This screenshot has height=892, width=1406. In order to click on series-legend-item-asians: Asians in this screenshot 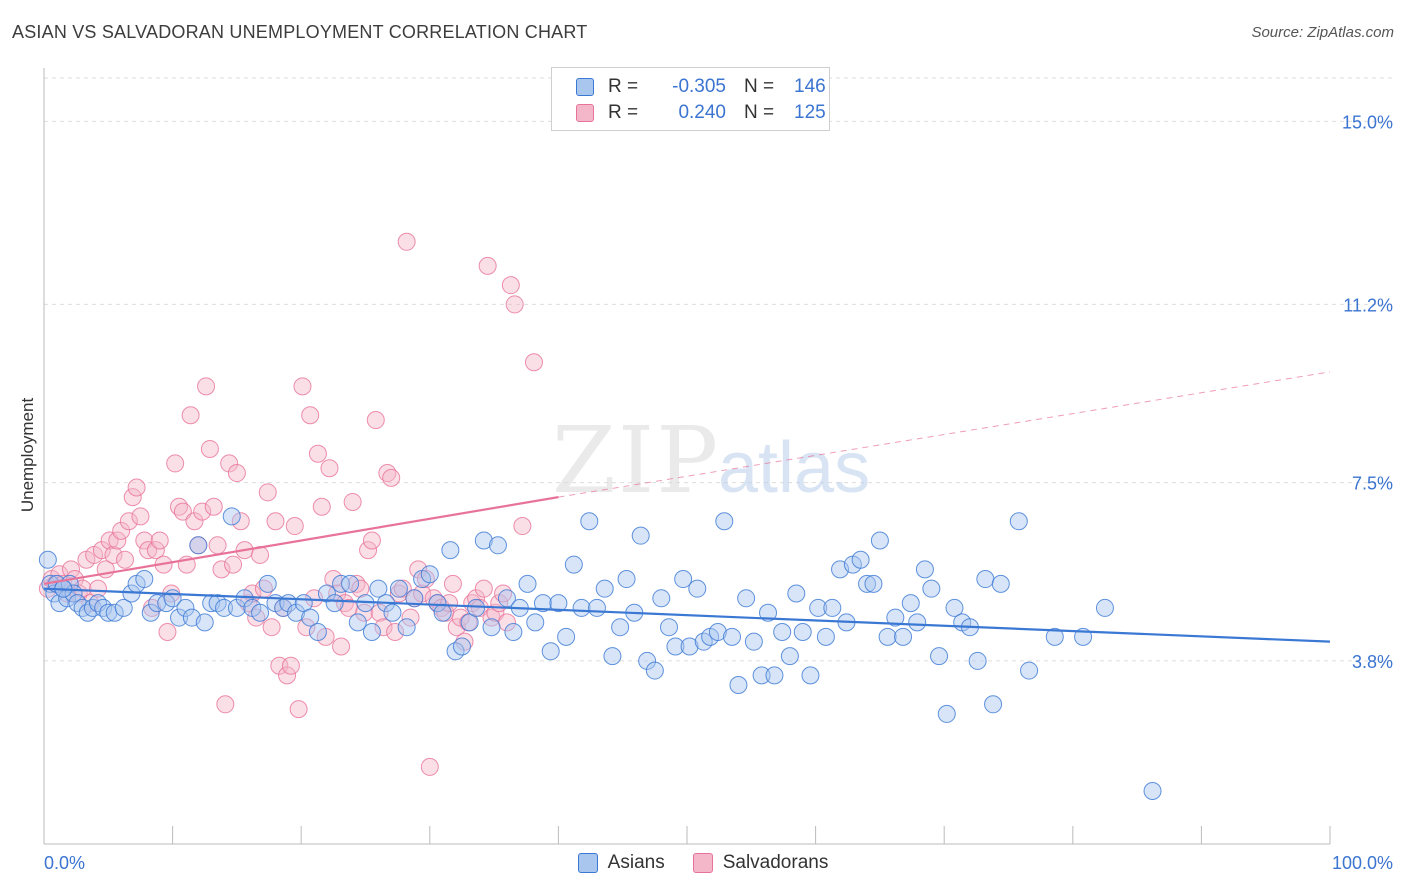, I will do `click(621, 863)`.